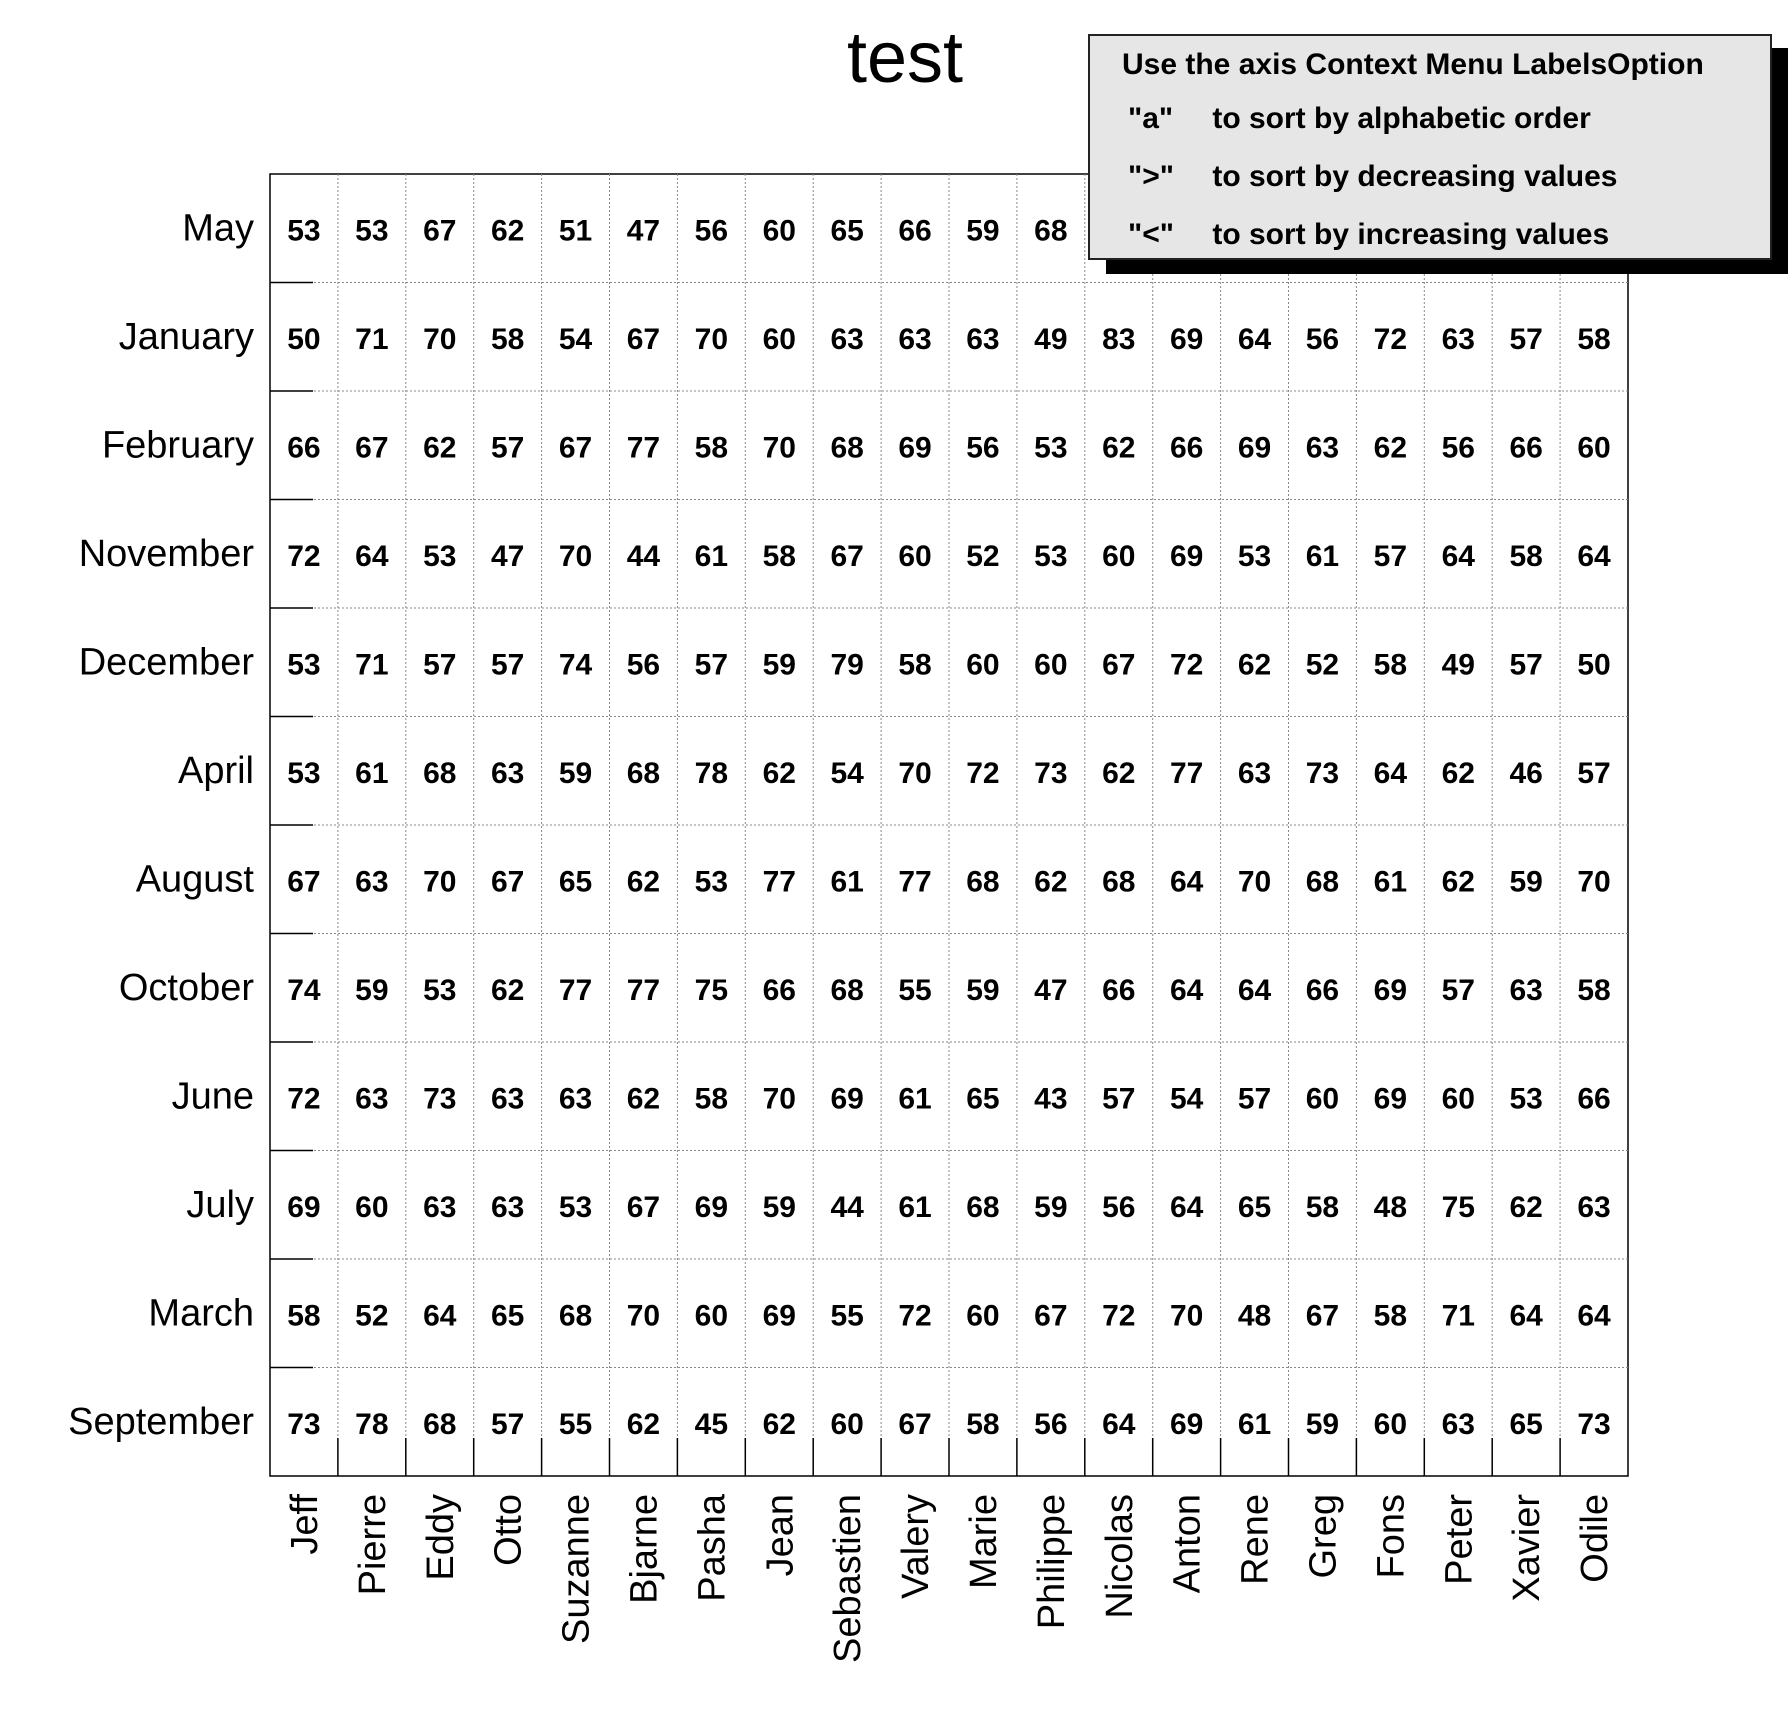  I want to click on column-label: Bjarne, so click(644, 1549).